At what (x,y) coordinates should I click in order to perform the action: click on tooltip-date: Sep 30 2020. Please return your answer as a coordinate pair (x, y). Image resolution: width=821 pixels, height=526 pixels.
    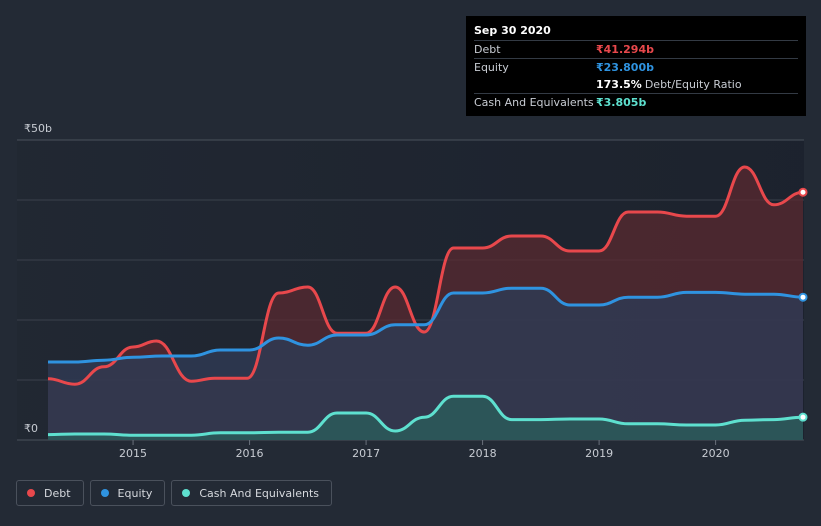
    Looking at the image, I should click on (512, 30).